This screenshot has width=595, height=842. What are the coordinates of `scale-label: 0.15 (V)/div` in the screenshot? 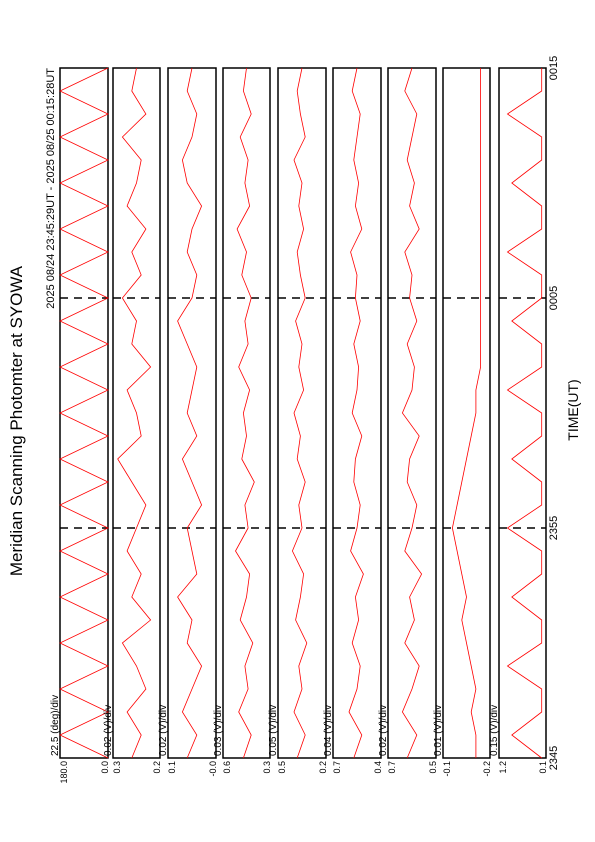 It's located at (494, 730).